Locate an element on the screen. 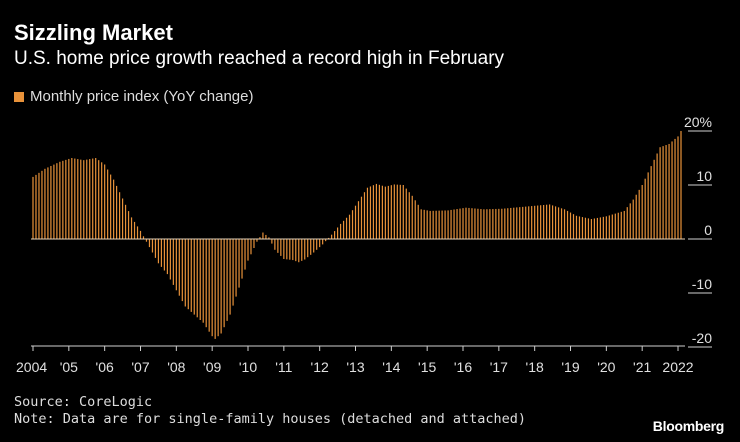 This screenshot has width=740, height=442. x-tick-label: 2022 is located at coordinates (677, 367).